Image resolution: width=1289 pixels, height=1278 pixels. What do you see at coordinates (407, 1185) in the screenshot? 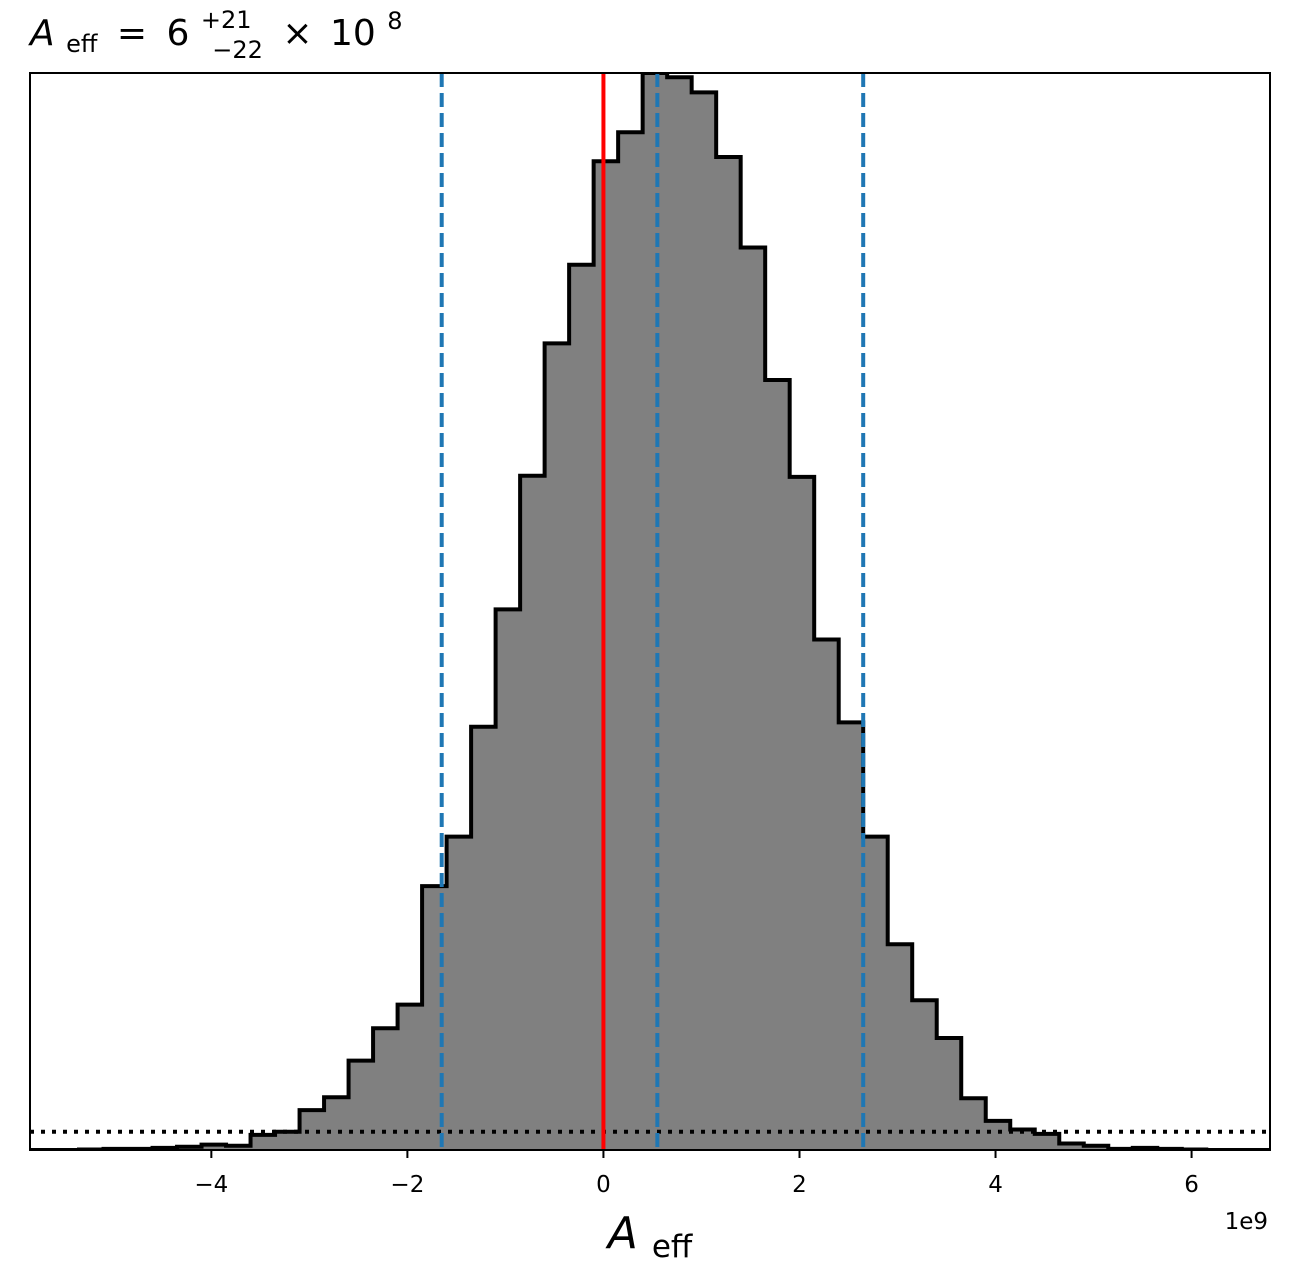
I see `x-tick-label: −2` at bounding box center [407, 1185].